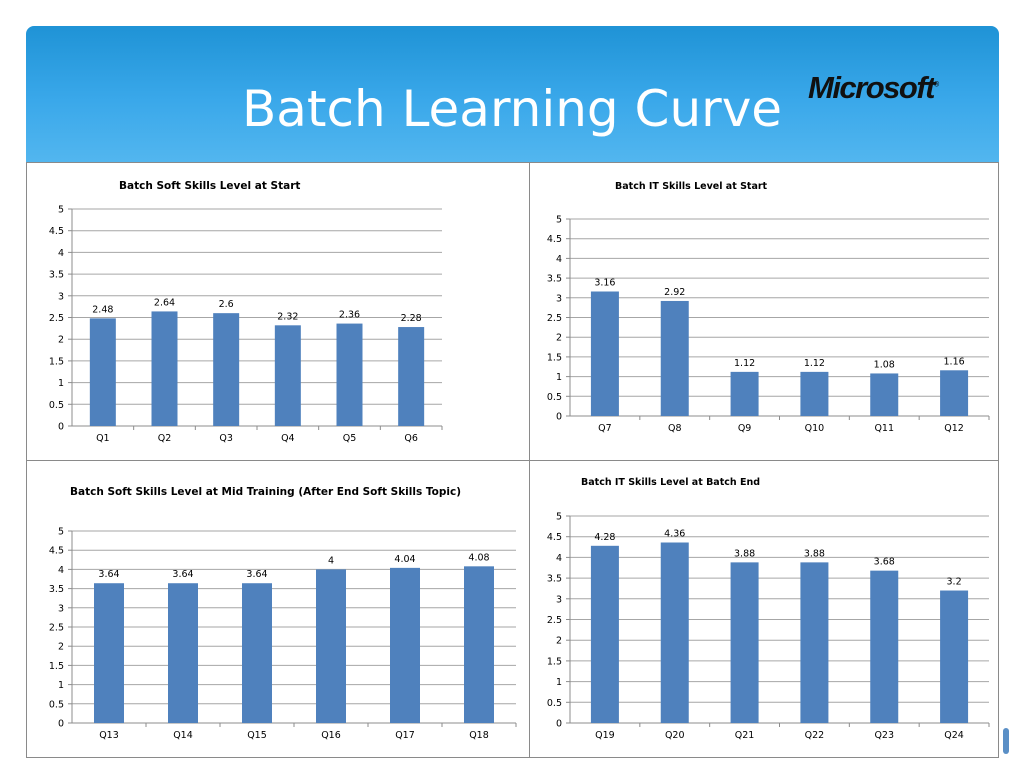  Describe the element at coordinates (554, 620) in the screenshot. I see `y-tick-label: 2.5` at that location.